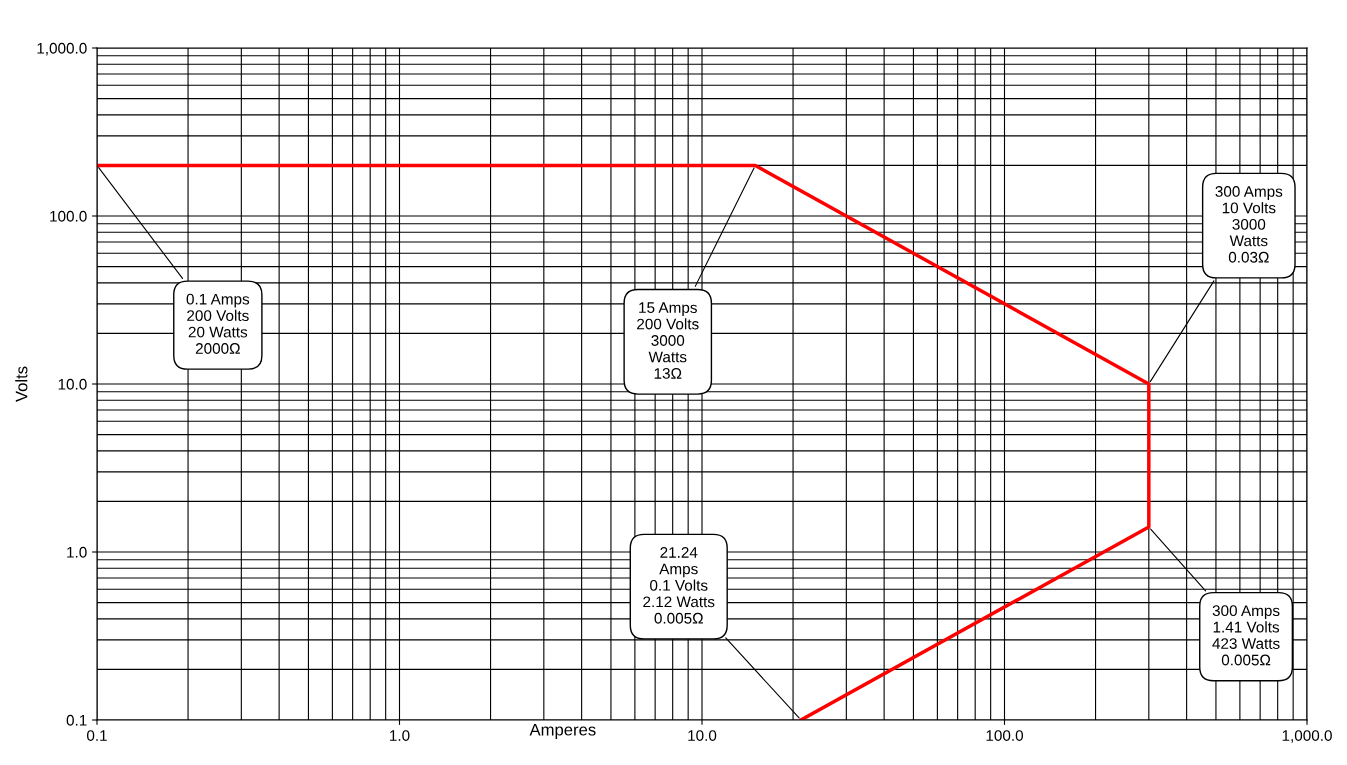 The height and width of the screenshot is (765, 1347). Describe the element at coordinates (679, 585) in the screenshot. I see `annotation: 21.24 Amps 0.1 Volts 2.12 Watts 0.005Ω` at that location.